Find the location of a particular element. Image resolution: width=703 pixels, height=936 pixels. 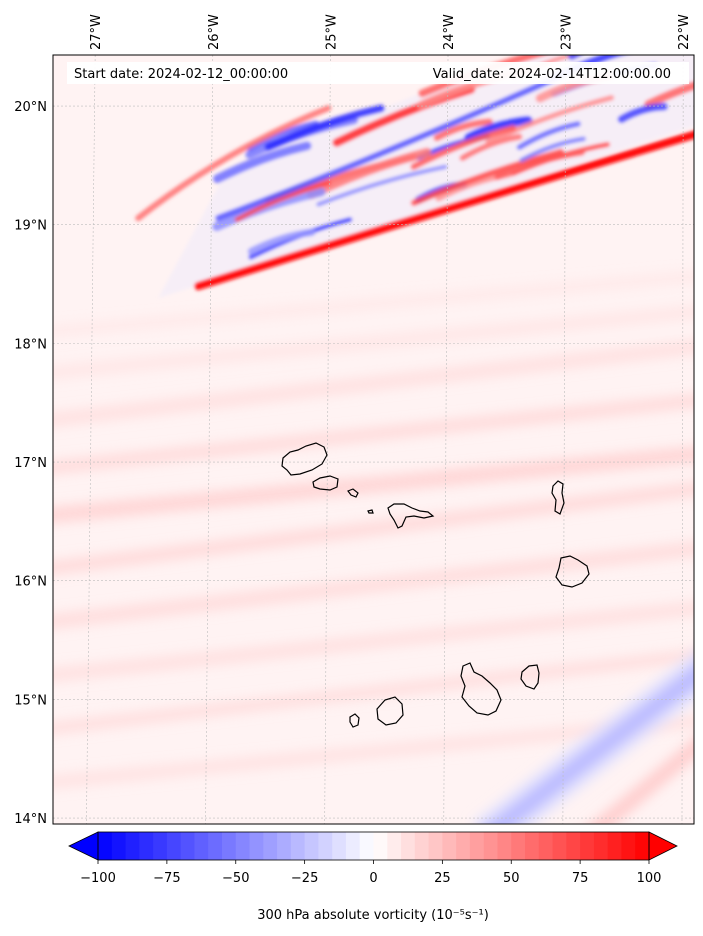

colorbar-ticks: −100 −75 −50 −25 0 25 50 75 100 is located at coordinates (370, 873).